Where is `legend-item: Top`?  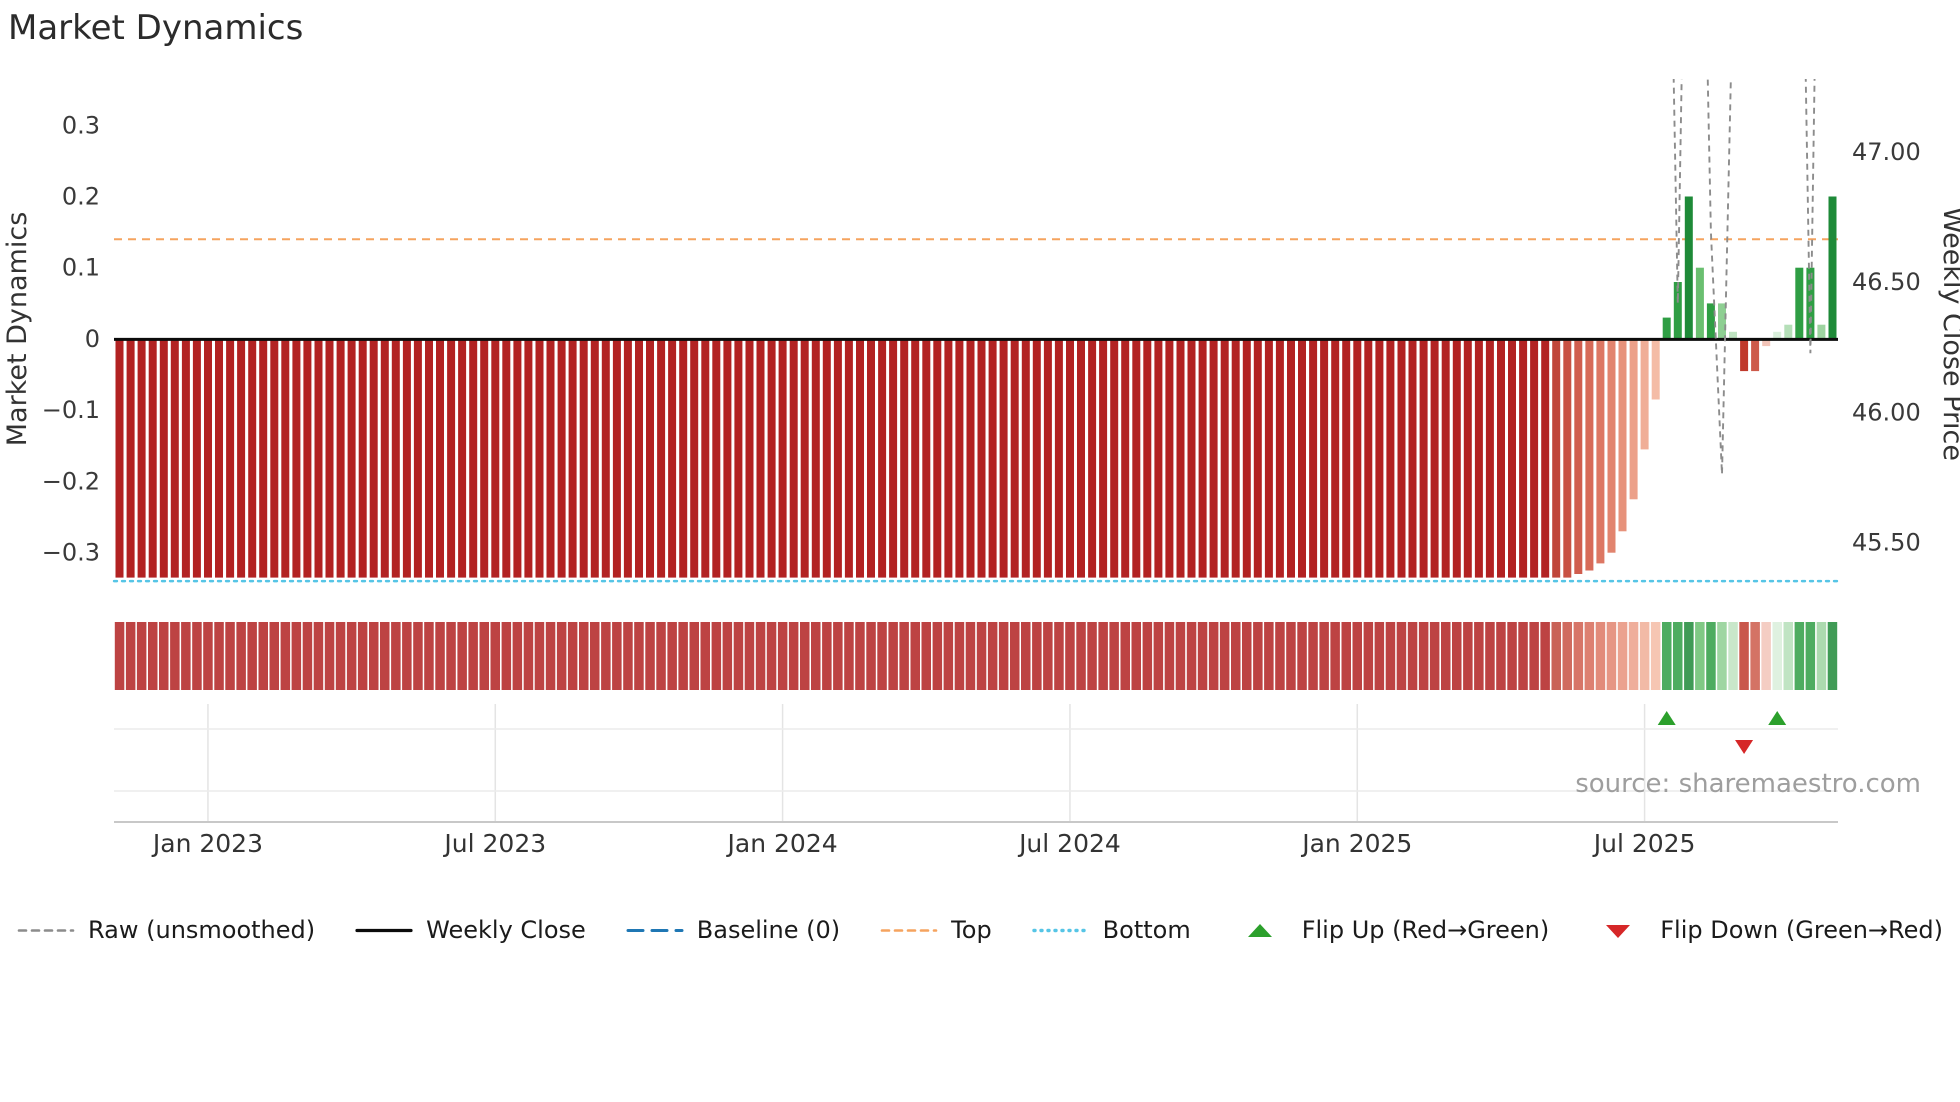 legend-item: Top is located at coordinates (936, 930).